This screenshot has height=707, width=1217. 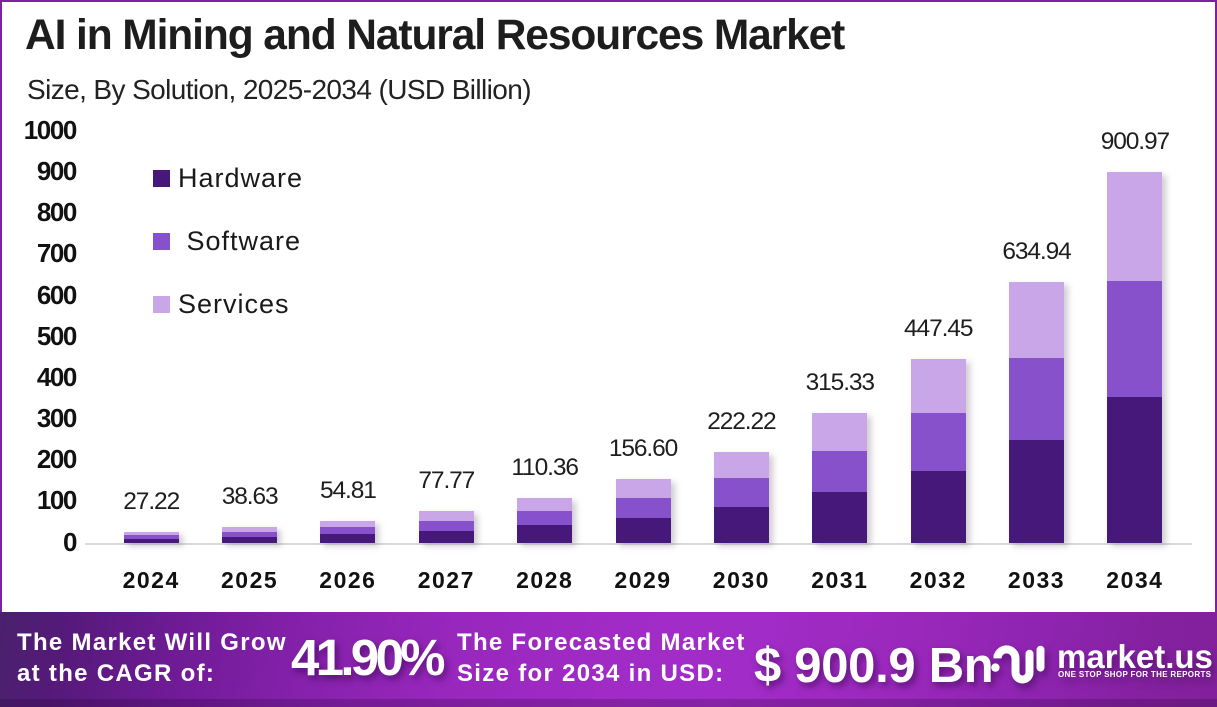 I want to click on svg-text: ONE STOP SHOP FOR THE REPORTS, so click(x=1135, y=674).